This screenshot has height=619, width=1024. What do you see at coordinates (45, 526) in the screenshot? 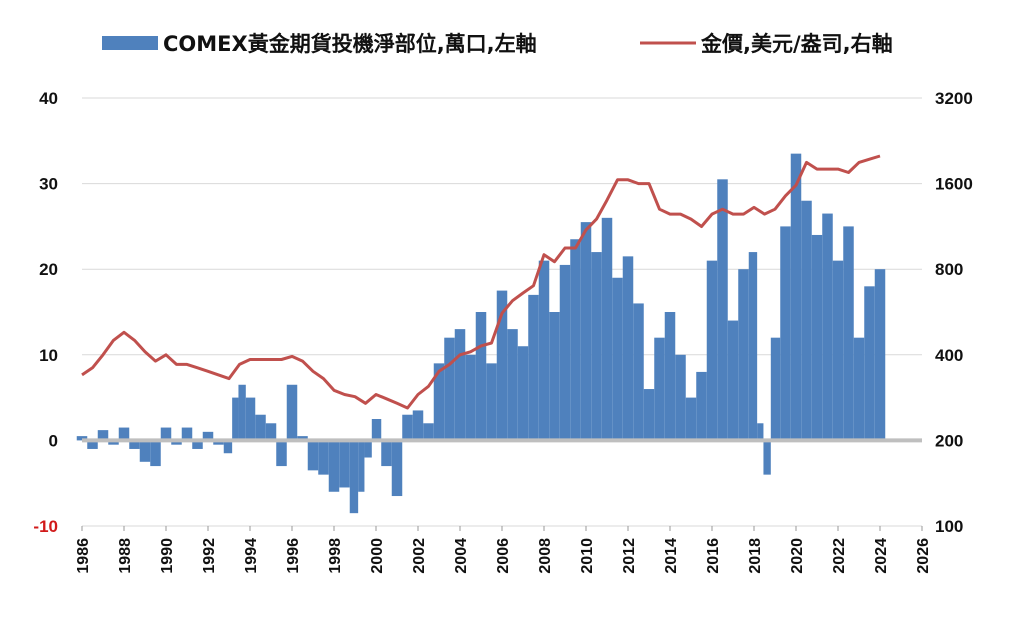
I see `left-tick-label--10: -10` at bounding box center [45, 526].